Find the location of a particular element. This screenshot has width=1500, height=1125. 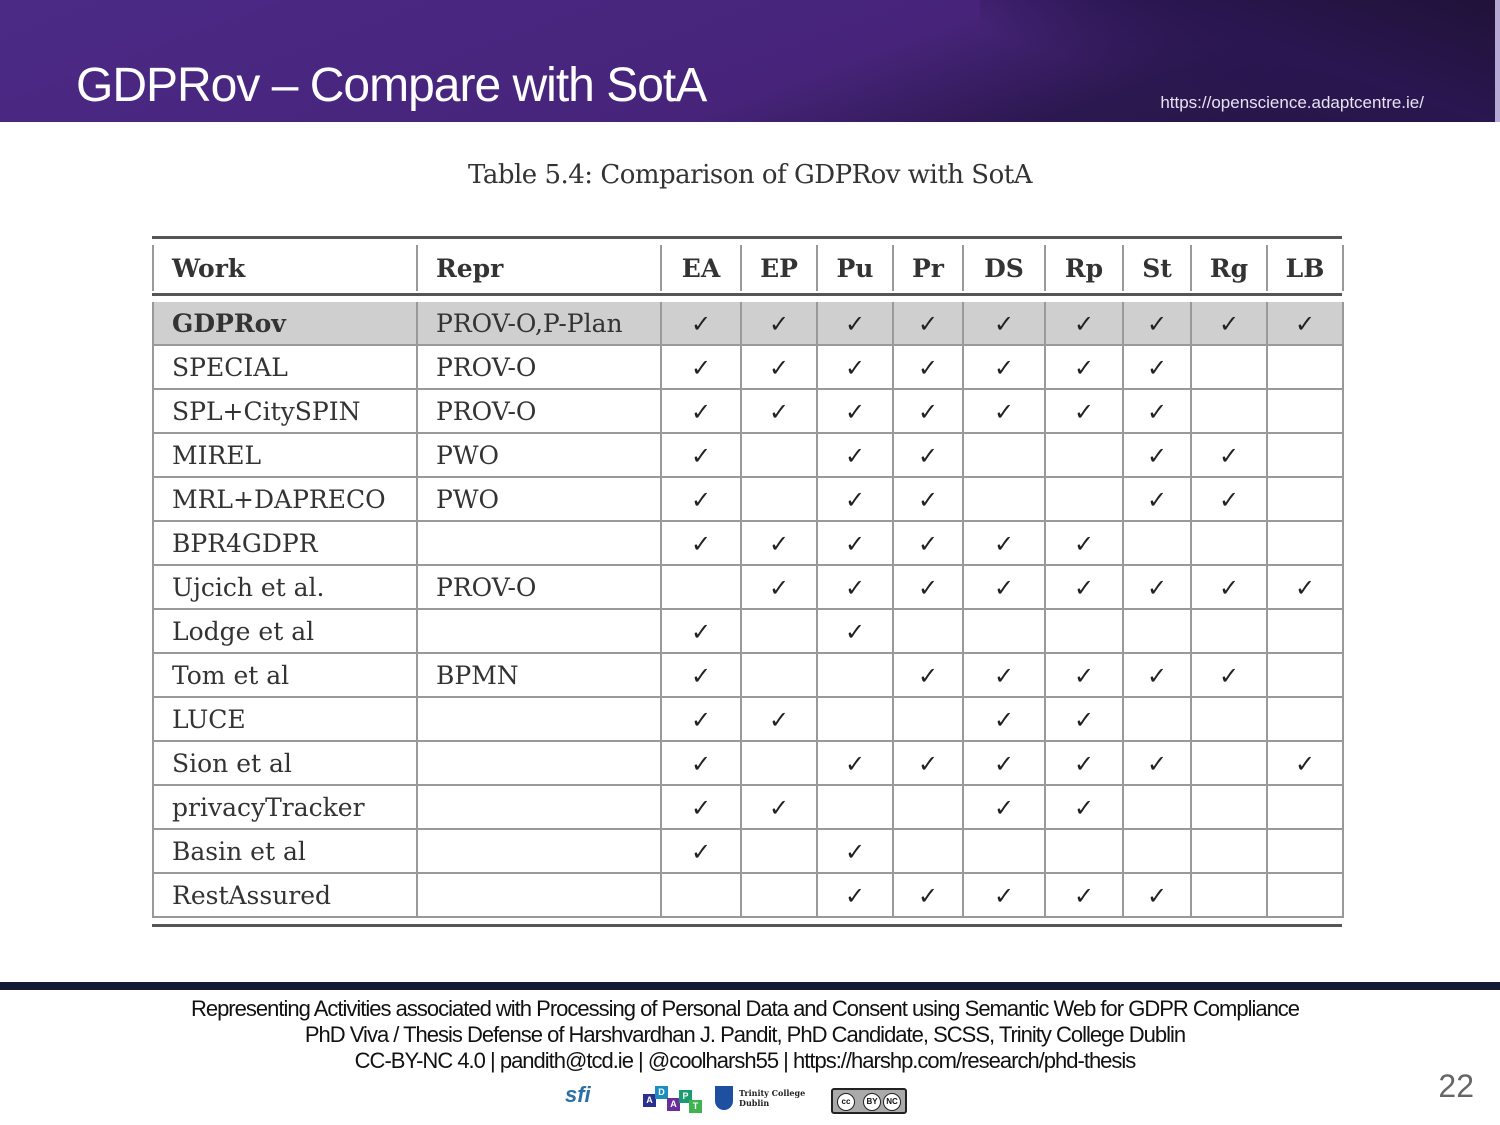

cell-work: privacyTracker is located at coordinates (285, 807).